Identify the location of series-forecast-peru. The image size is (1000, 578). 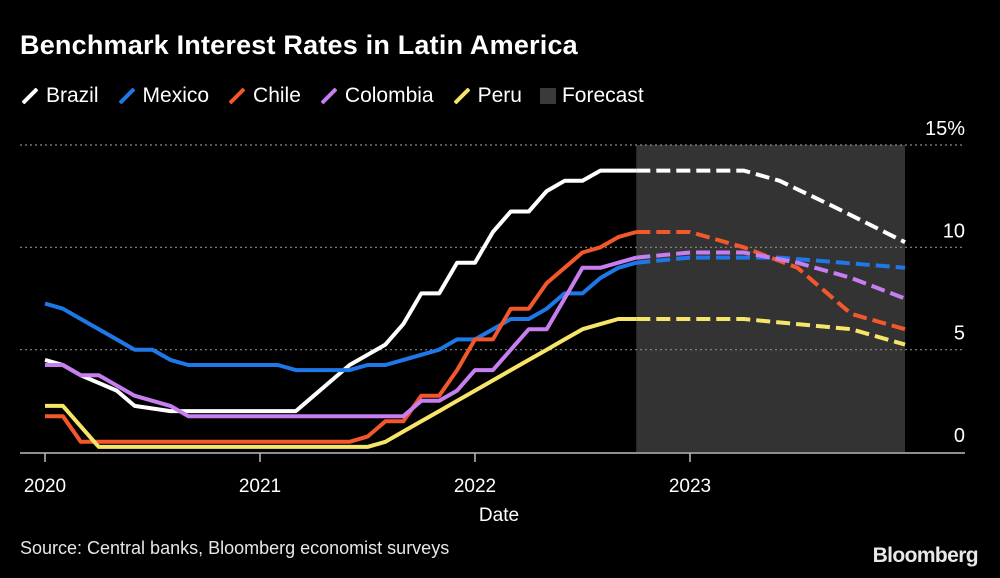
(771, 332).